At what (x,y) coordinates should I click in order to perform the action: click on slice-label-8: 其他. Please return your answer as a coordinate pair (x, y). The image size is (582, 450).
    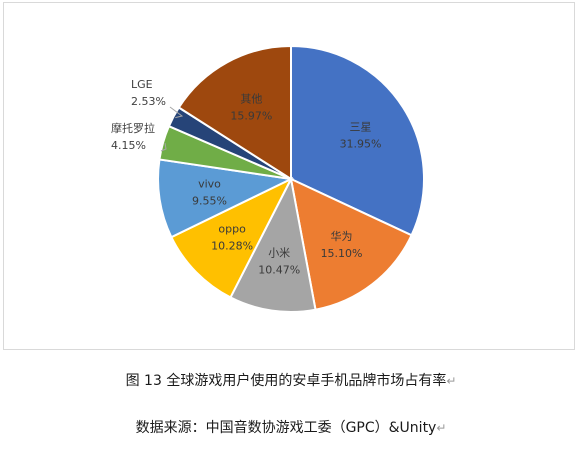
    Looking at the image, I should click on (251, 99).